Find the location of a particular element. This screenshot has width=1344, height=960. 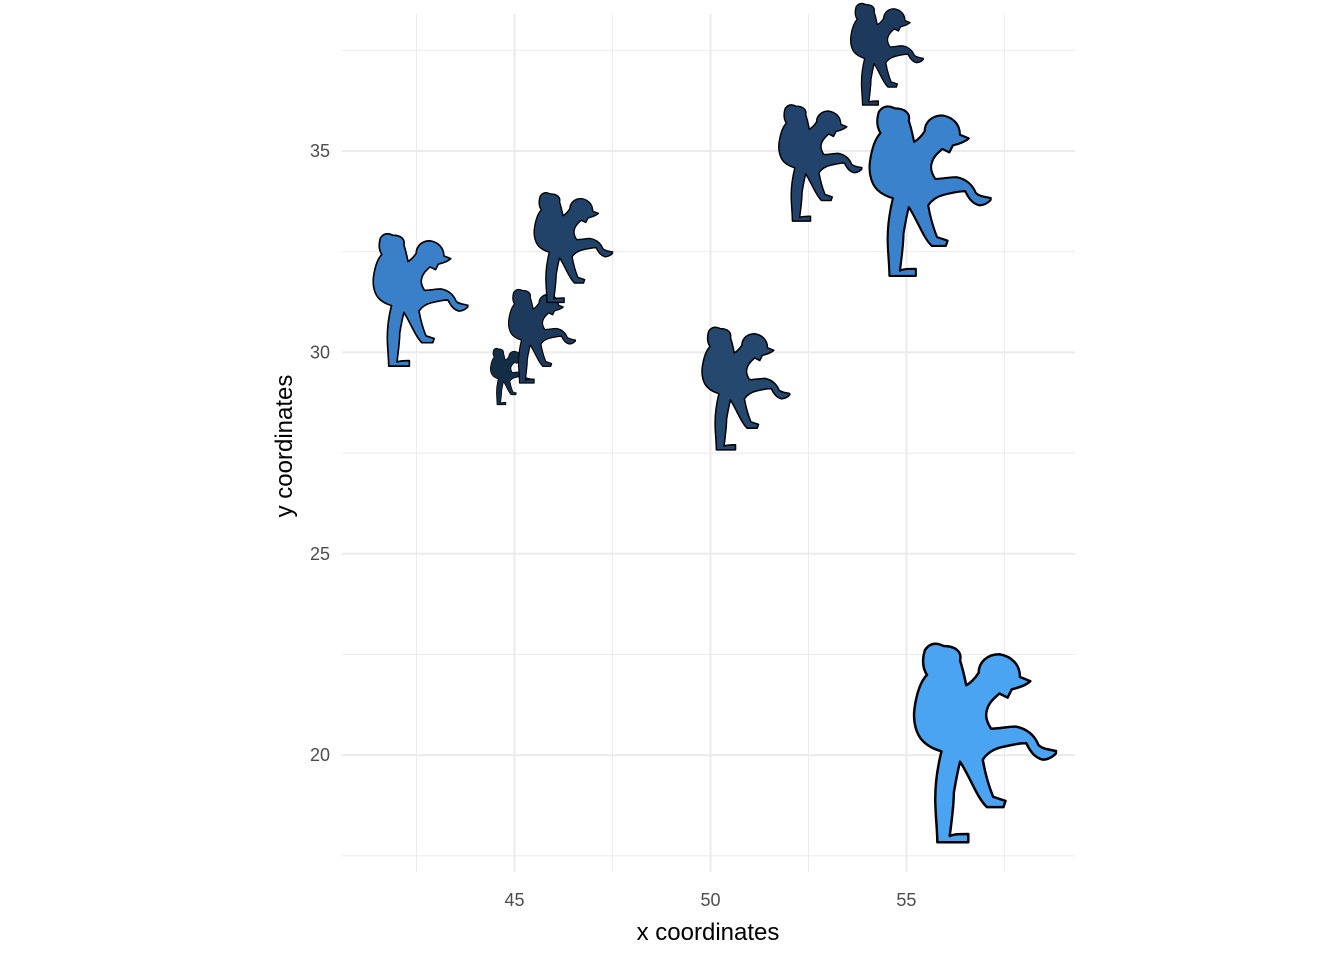

x-axis-tick-labels: 45 50 55 is located at coordinates (710, 900).